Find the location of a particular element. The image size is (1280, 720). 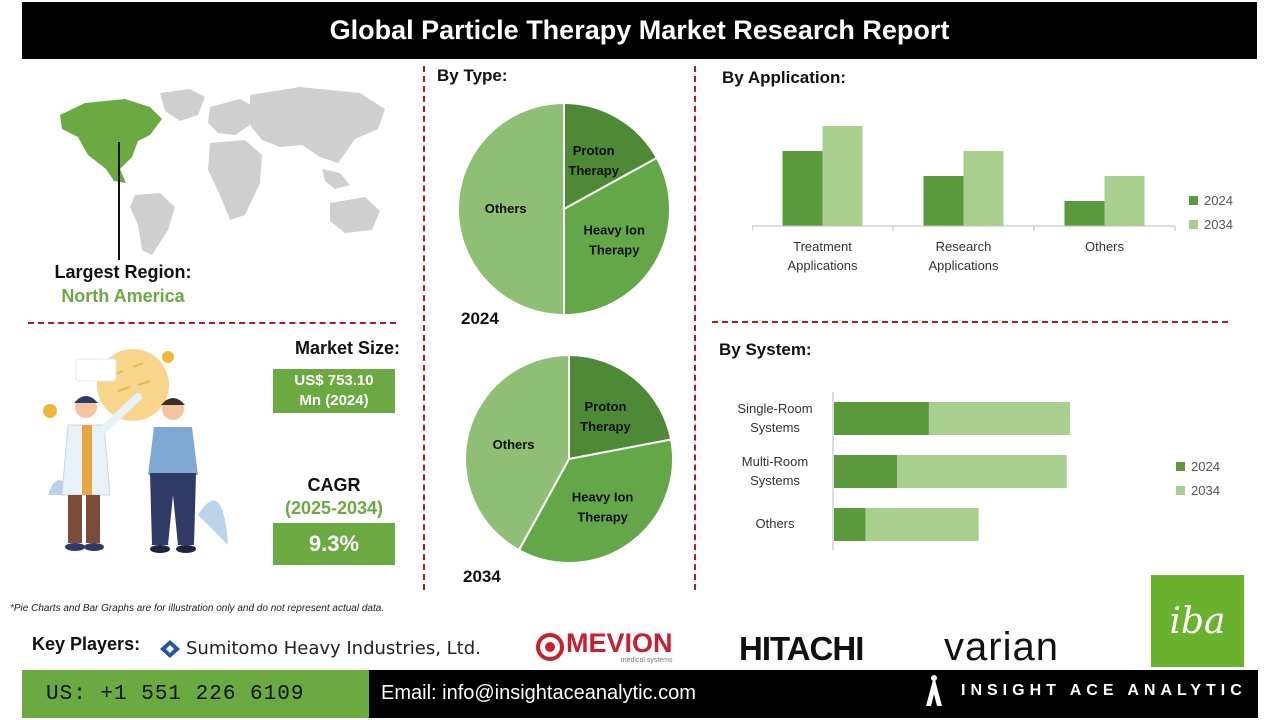

application-bar-chart is located at coordinates (964, 178).